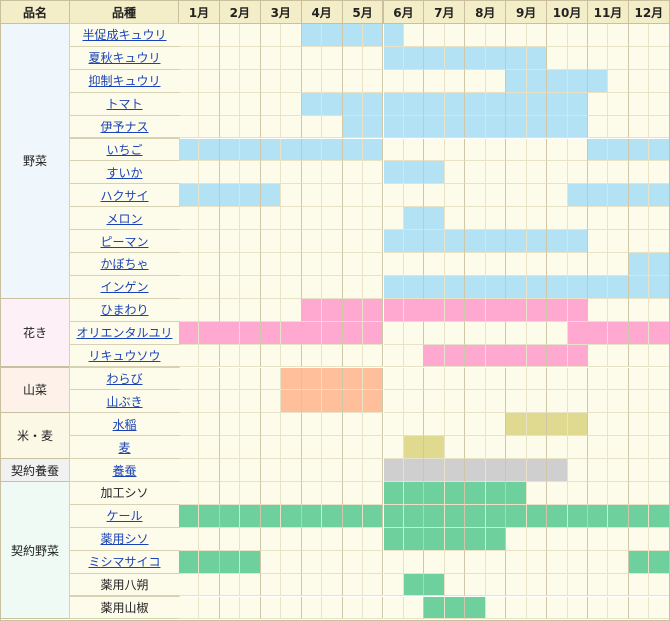 The image size is (670, 621). I want to click on variety-link: かぼちゃ, so click(124, 264).